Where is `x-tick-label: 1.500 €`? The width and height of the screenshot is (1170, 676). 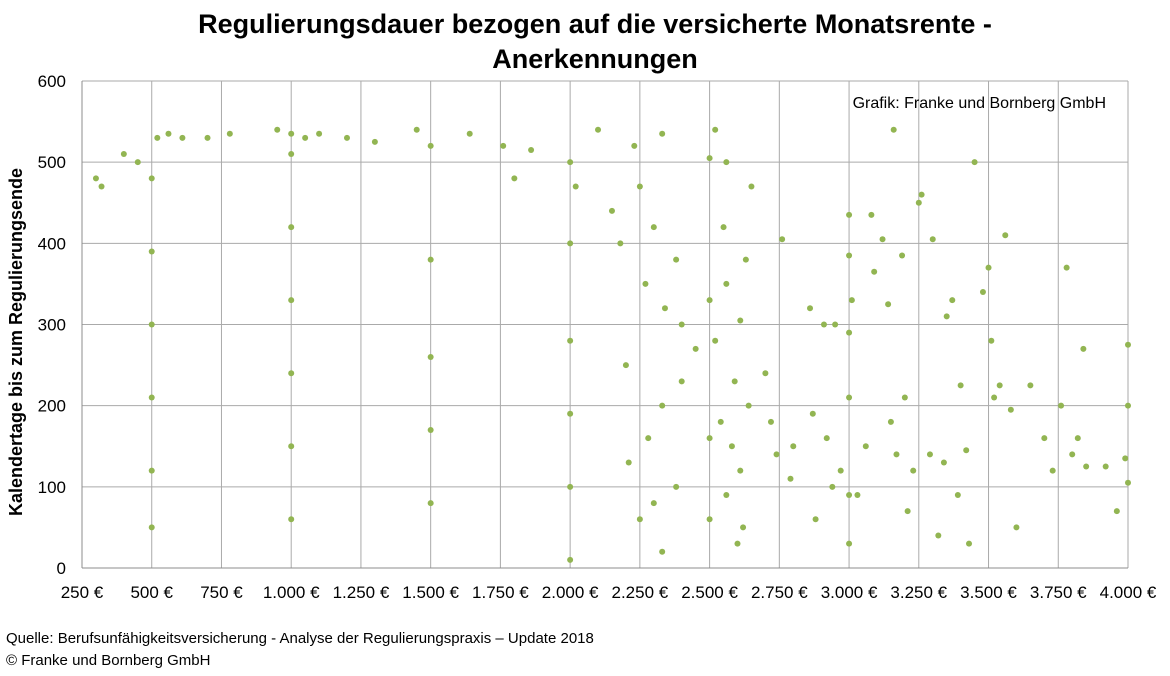
x-tick-label: 1.500 € is located at coordinates (430, 592).